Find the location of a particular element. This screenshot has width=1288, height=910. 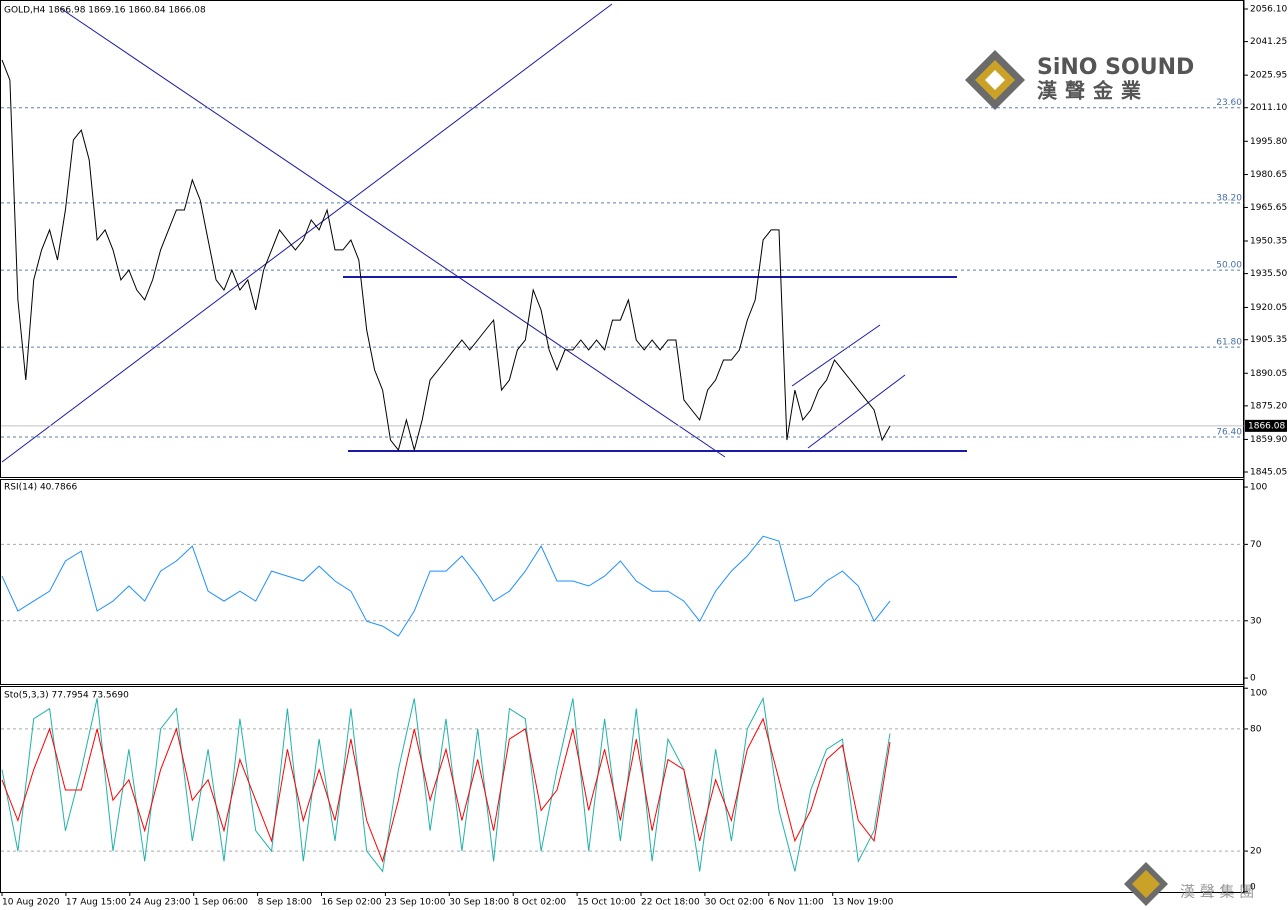

y-tick-label: 2056.10 is located at coordinates (1268, 10).